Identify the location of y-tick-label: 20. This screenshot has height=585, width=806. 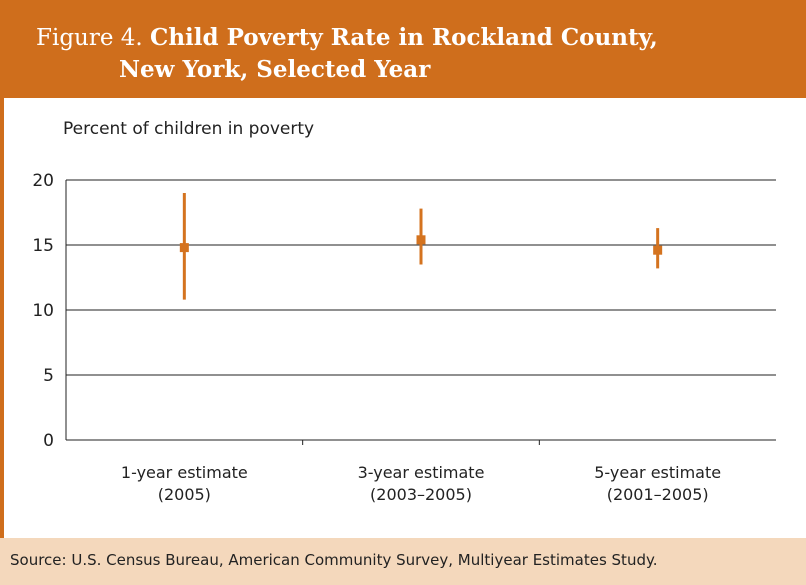
(43, 181).